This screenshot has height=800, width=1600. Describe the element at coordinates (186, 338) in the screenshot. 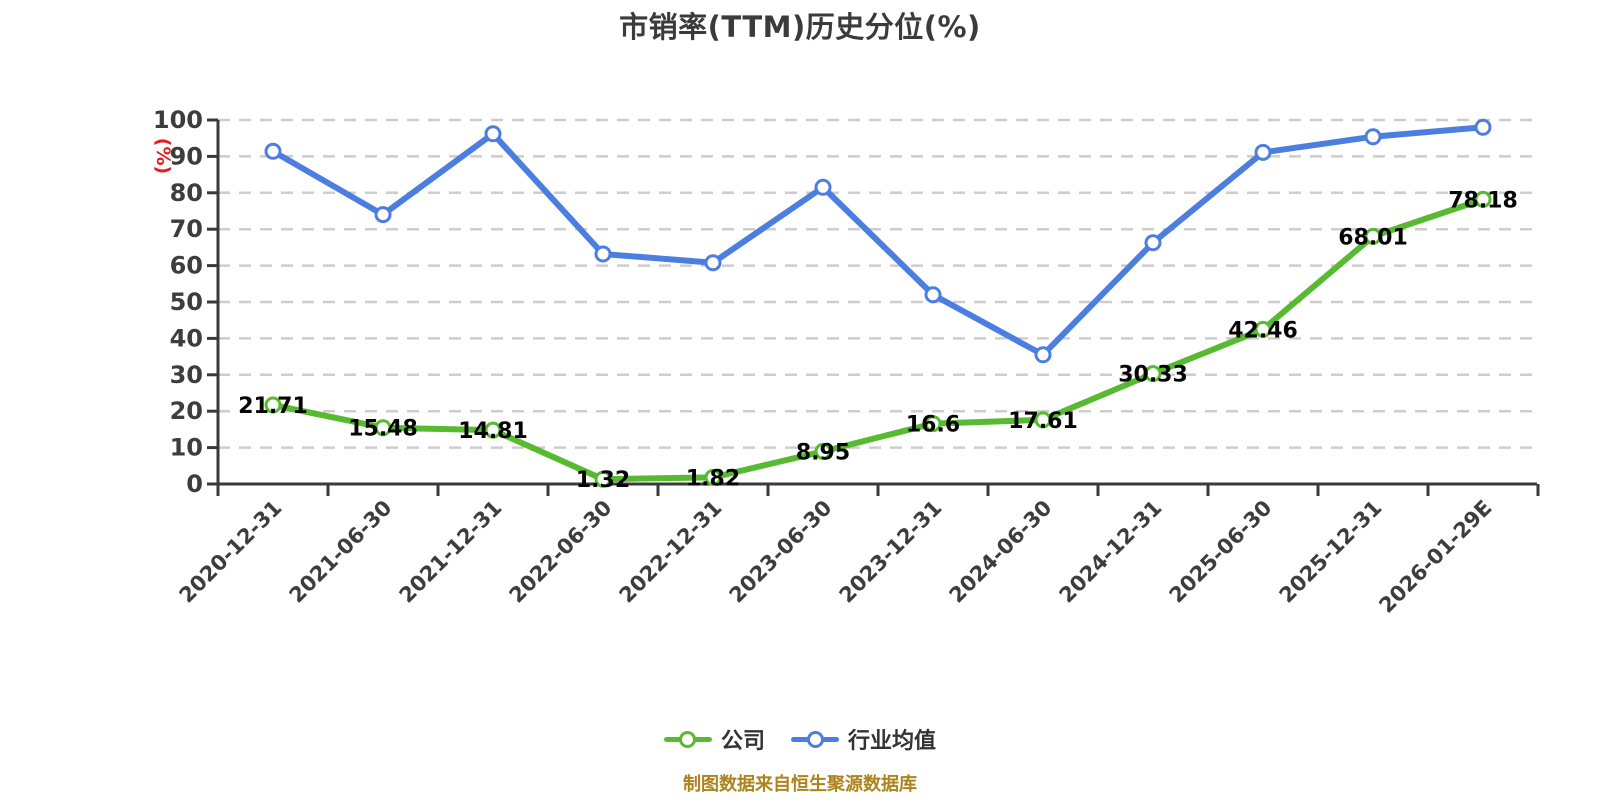

I see `y-axis-tick-label: 40` at that location.